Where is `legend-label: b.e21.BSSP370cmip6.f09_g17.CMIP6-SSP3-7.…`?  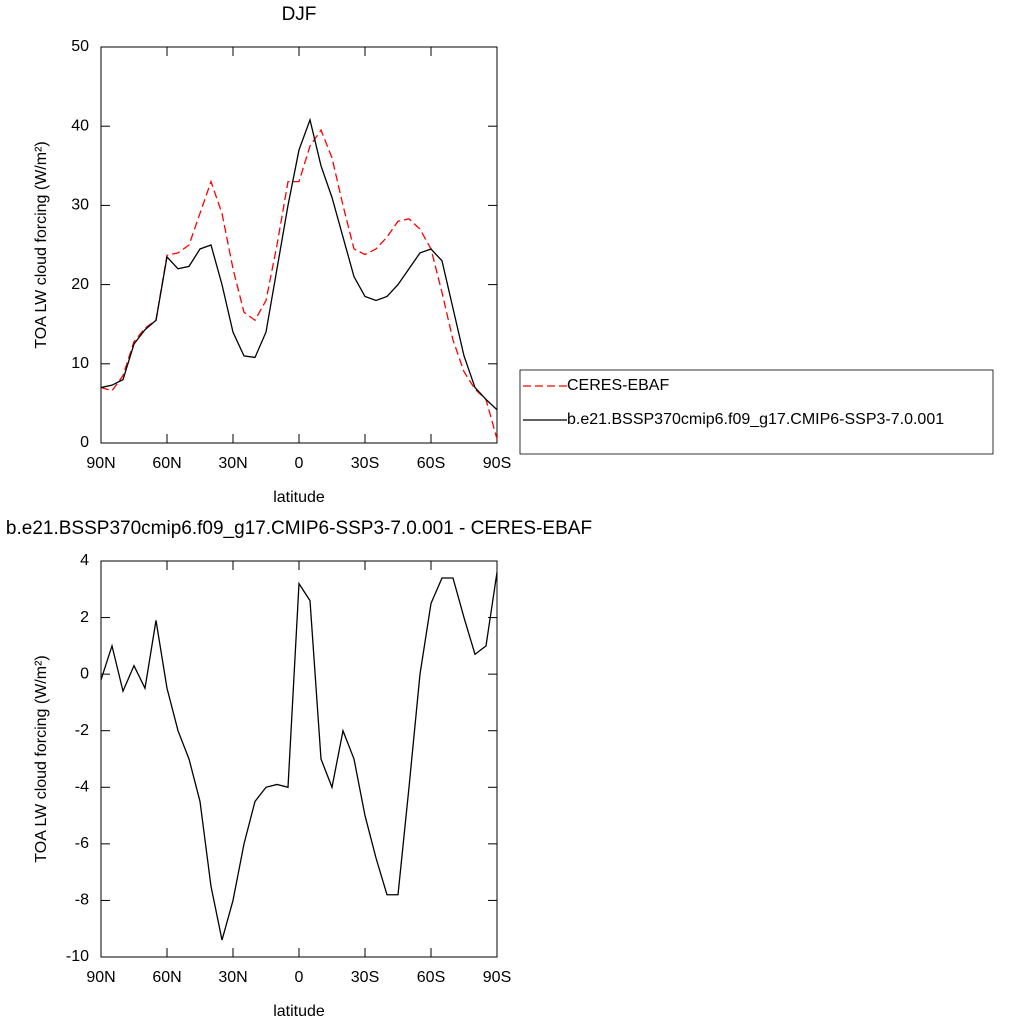 legend-label: b.e21.BSSP370cmip6.f09_g17.CMIP6-SSP3-7.… is located at coordinates (755, 419).